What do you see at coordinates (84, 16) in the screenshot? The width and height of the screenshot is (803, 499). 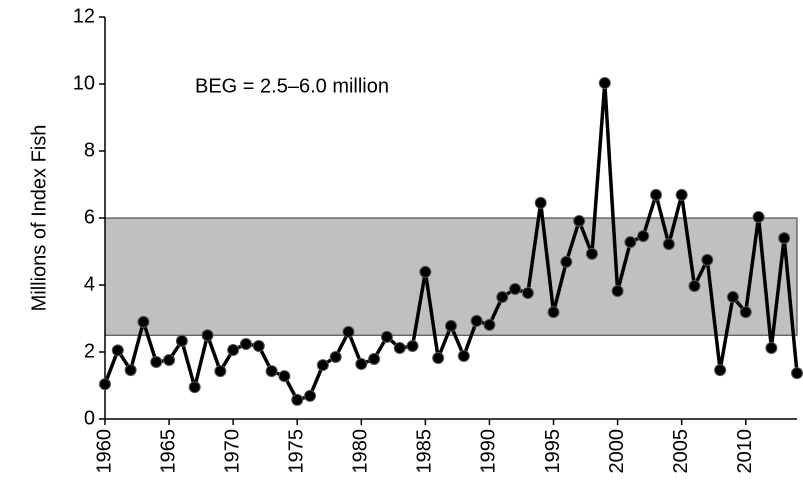 I see `y-tick-label: 12` at bounding box center [84, 16].